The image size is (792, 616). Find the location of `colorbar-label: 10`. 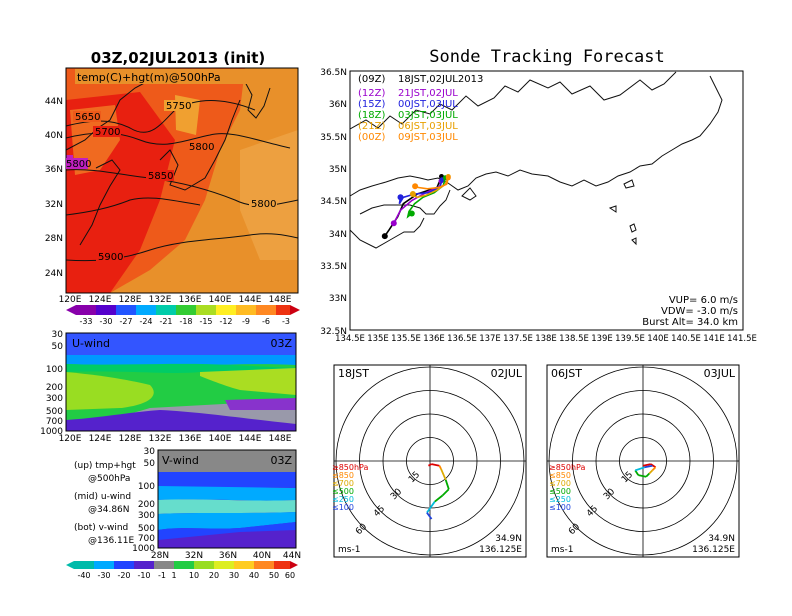

colorbar-label: 10 is located at coordinates (194, 575).